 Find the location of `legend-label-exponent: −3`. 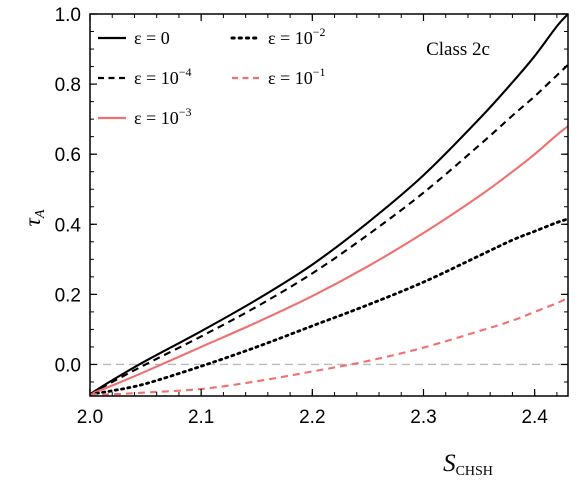

legend-label-exponent: −3 is located at coordinates (185, 112).